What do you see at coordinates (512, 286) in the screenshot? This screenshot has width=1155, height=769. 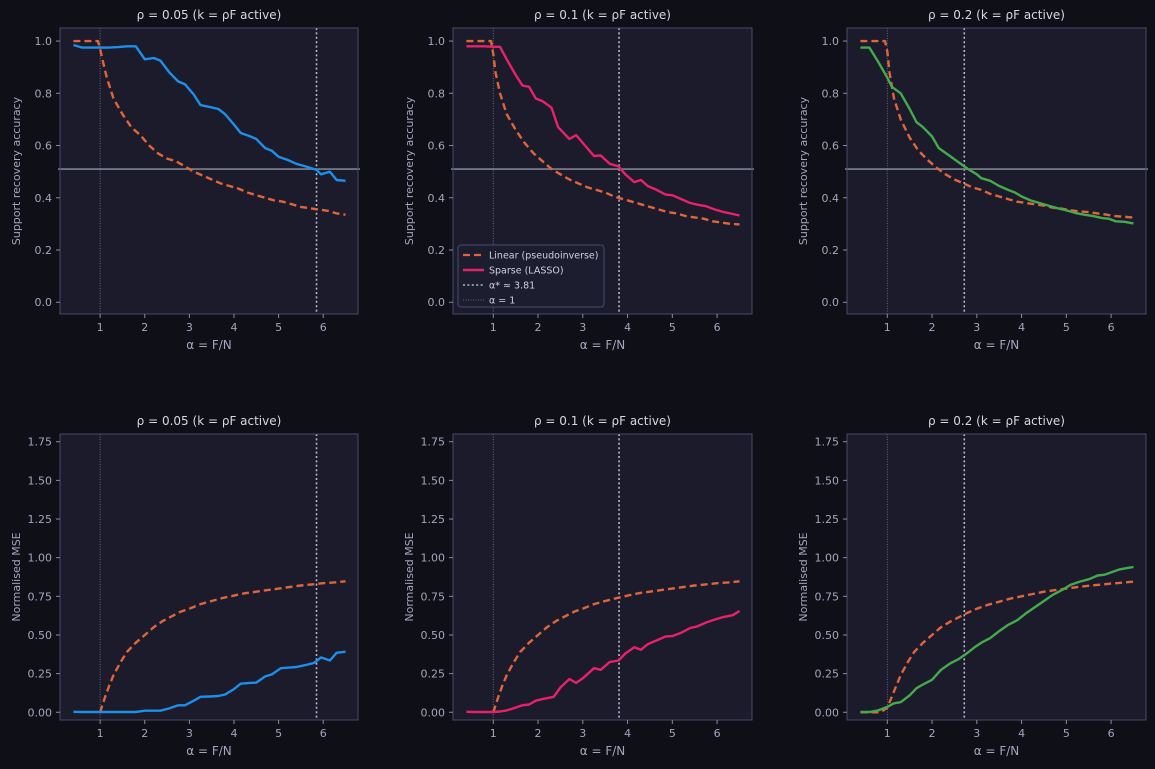 I see `legend-alpha-star-label: α* ≈ 3.81` at bounding box center [512, 286].